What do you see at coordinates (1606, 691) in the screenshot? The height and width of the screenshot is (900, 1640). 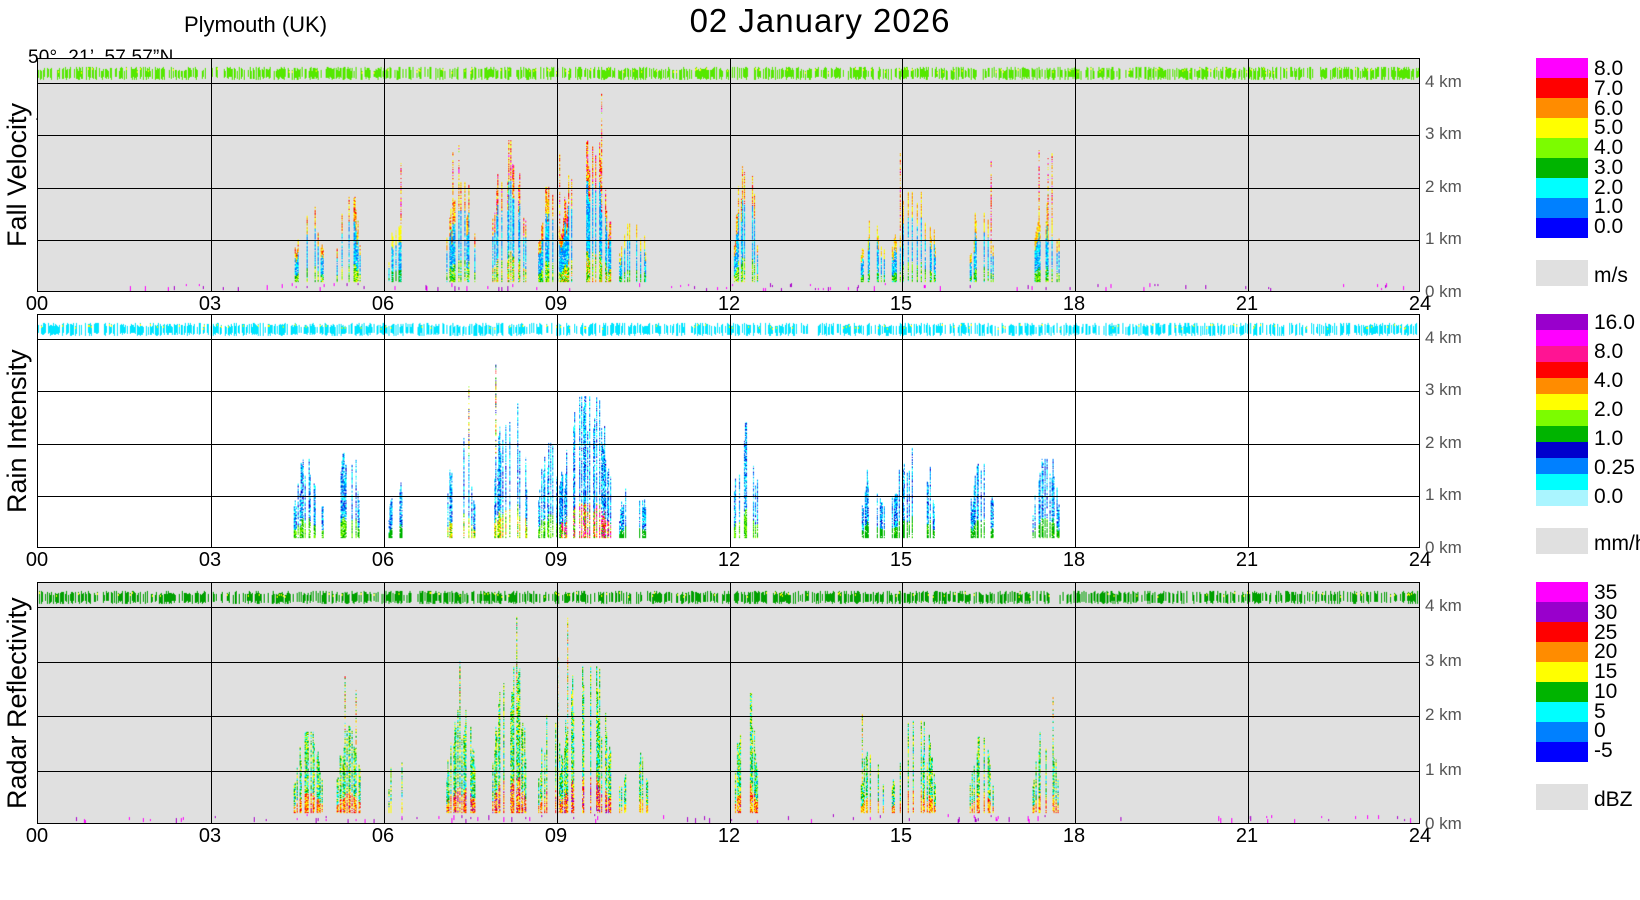 I see `colorbar-label: 10` at bounding box center [1606, 691].